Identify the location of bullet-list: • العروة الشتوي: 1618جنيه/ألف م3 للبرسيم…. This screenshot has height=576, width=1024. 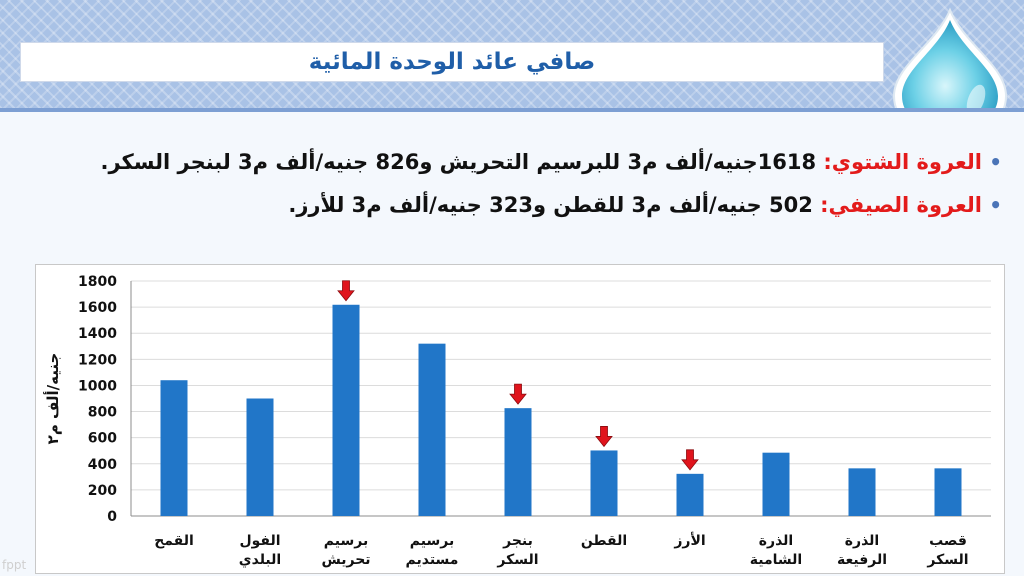
(509, 189).